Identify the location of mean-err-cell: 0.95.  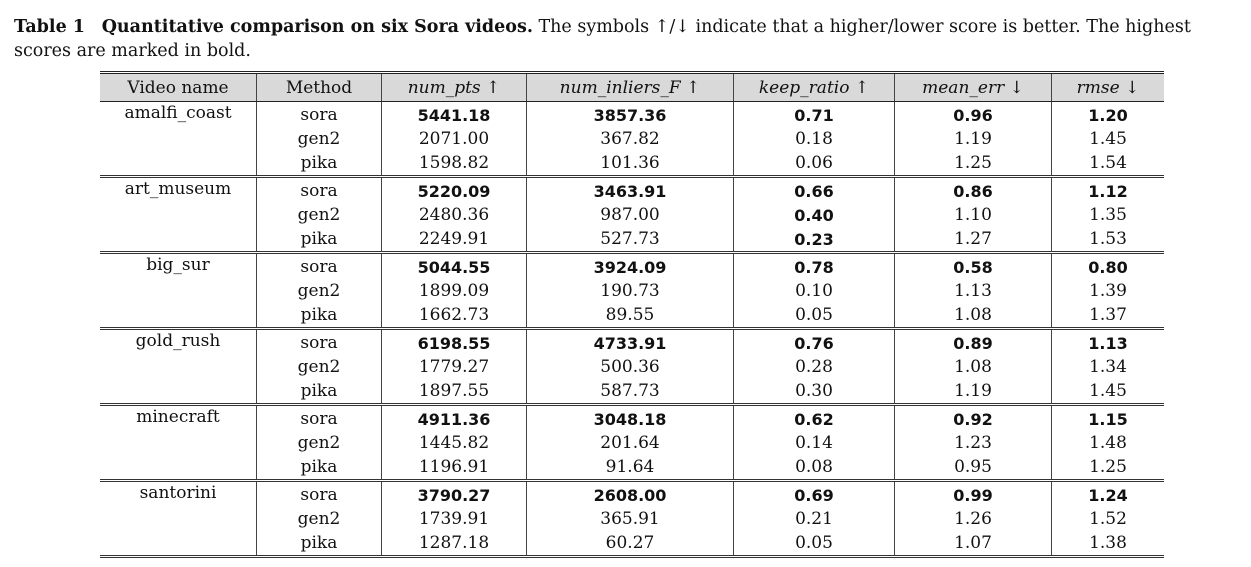
(973, 468).